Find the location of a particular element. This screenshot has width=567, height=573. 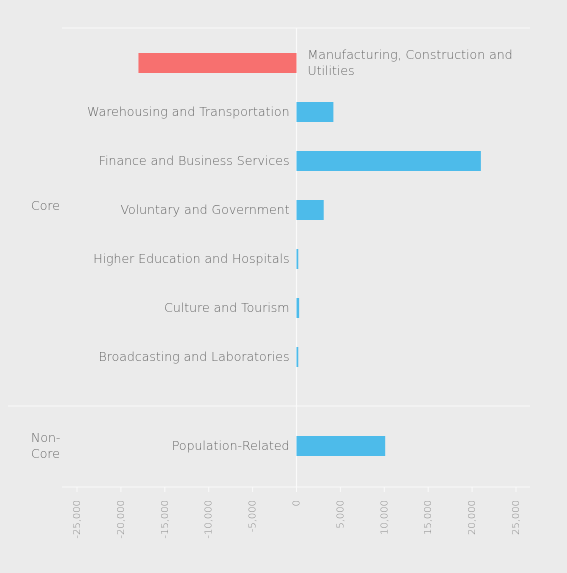

x-tick-label: 15,000 is located at coordinates (428, 517).